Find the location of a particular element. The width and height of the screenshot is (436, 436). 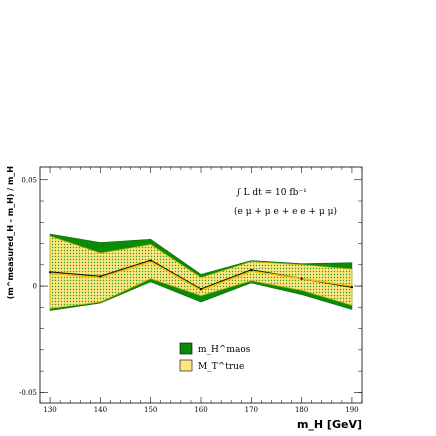

x-axis-title: m_H [GeV] is located at coordinates (329, 424).